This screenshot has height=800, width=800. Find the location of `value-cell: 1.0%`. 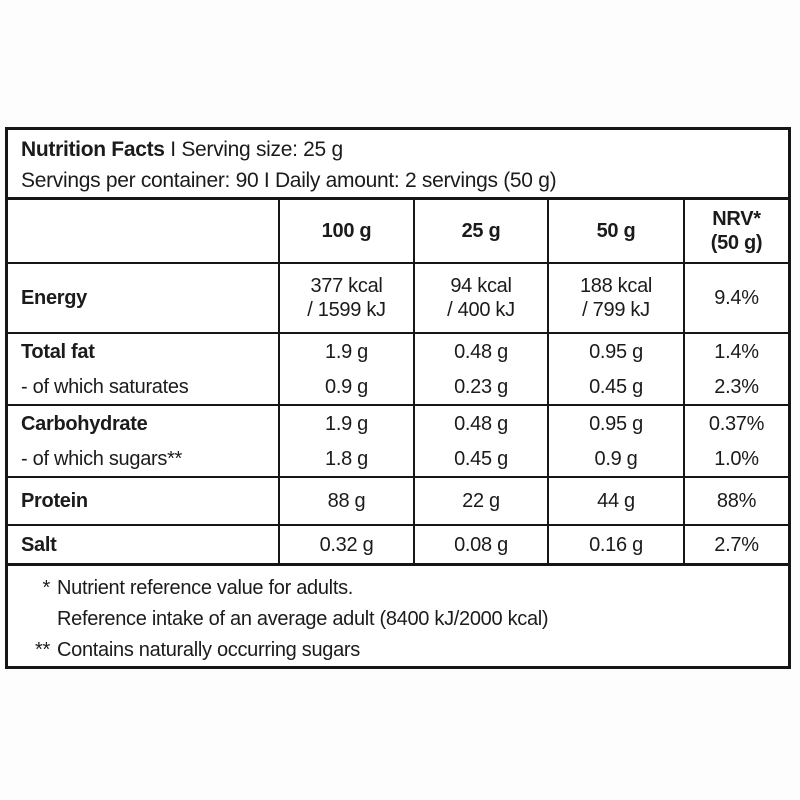

value-cell: 1.0% is located at coordinates (735, 458).